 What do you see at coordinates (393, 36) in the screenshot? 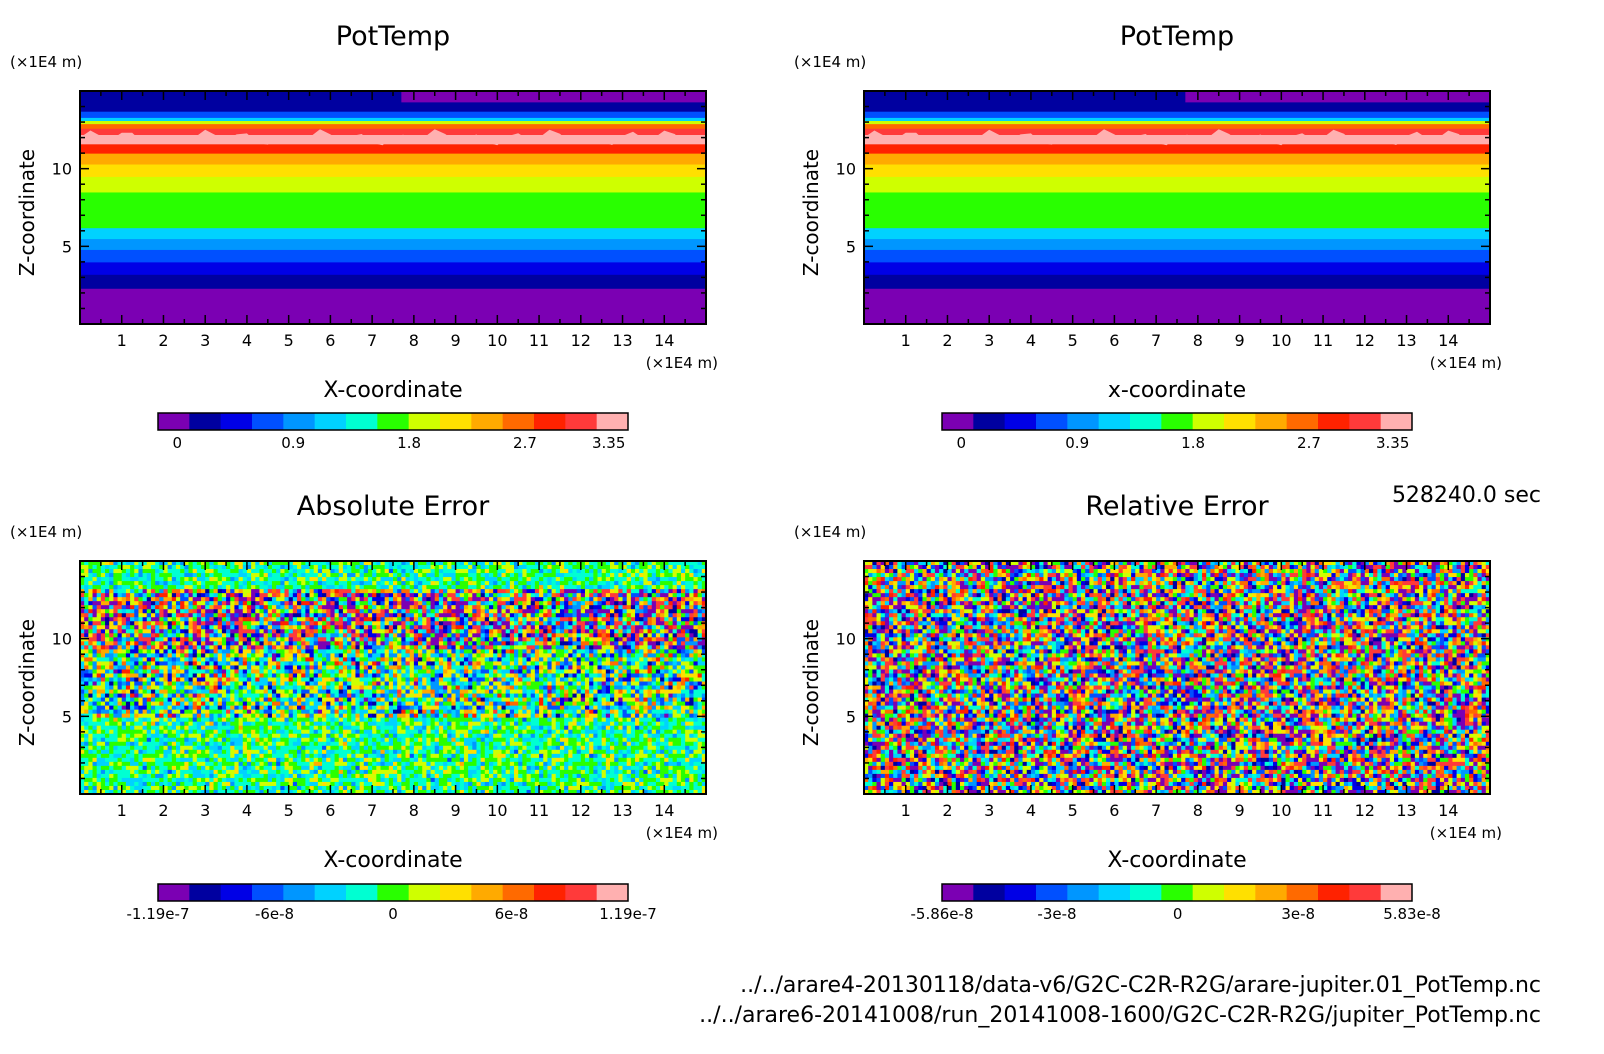
I see `chart-title: PotTemp` at bounding box center [393, 36].